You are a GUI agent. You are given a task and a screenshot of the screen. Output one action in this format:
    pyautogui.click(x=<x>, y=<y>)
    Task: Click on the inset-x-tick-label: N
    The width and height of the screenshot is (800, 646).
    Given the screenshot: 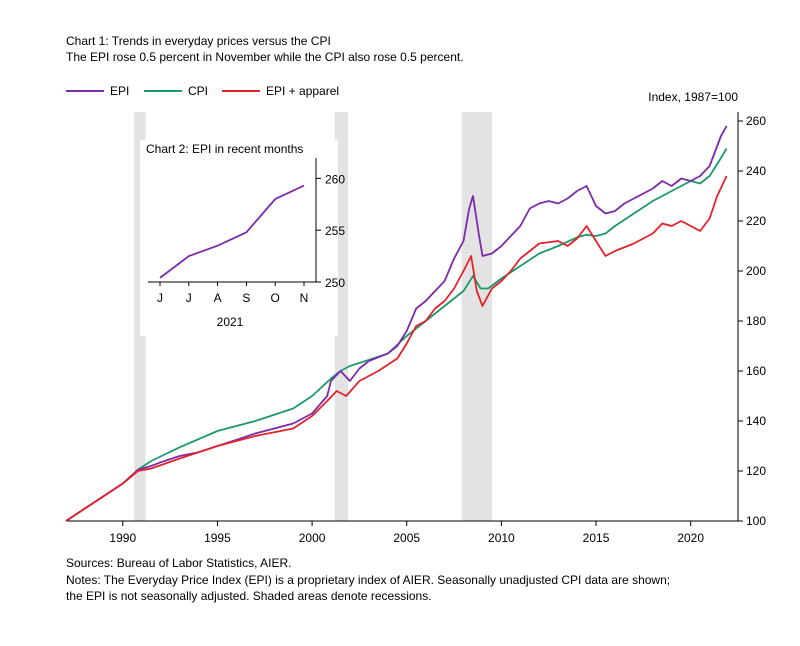 What is the action you would take?
    pyautogui.click(x=304, y=298)
    